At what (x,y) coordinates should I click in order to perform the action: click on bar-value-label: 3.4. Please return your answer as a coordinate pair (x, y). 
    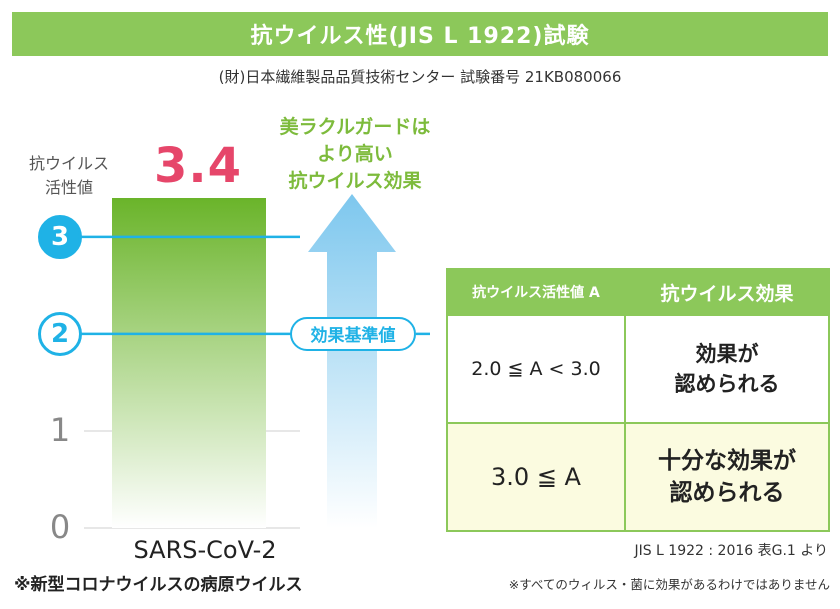
    Looking at the image, I should click on (198, 166).